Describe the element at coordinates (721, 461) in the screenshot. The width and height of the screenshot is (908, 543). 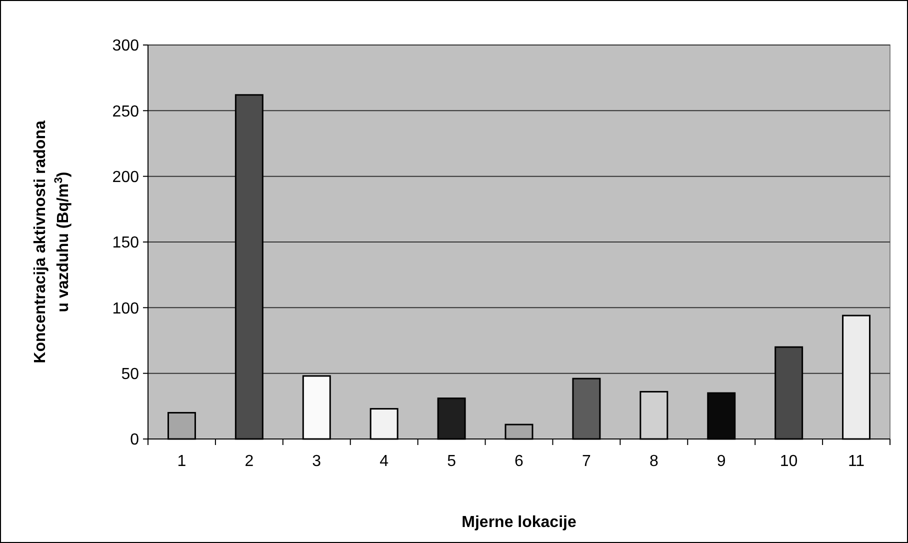
I see `x-tick-label: 9` at that location.